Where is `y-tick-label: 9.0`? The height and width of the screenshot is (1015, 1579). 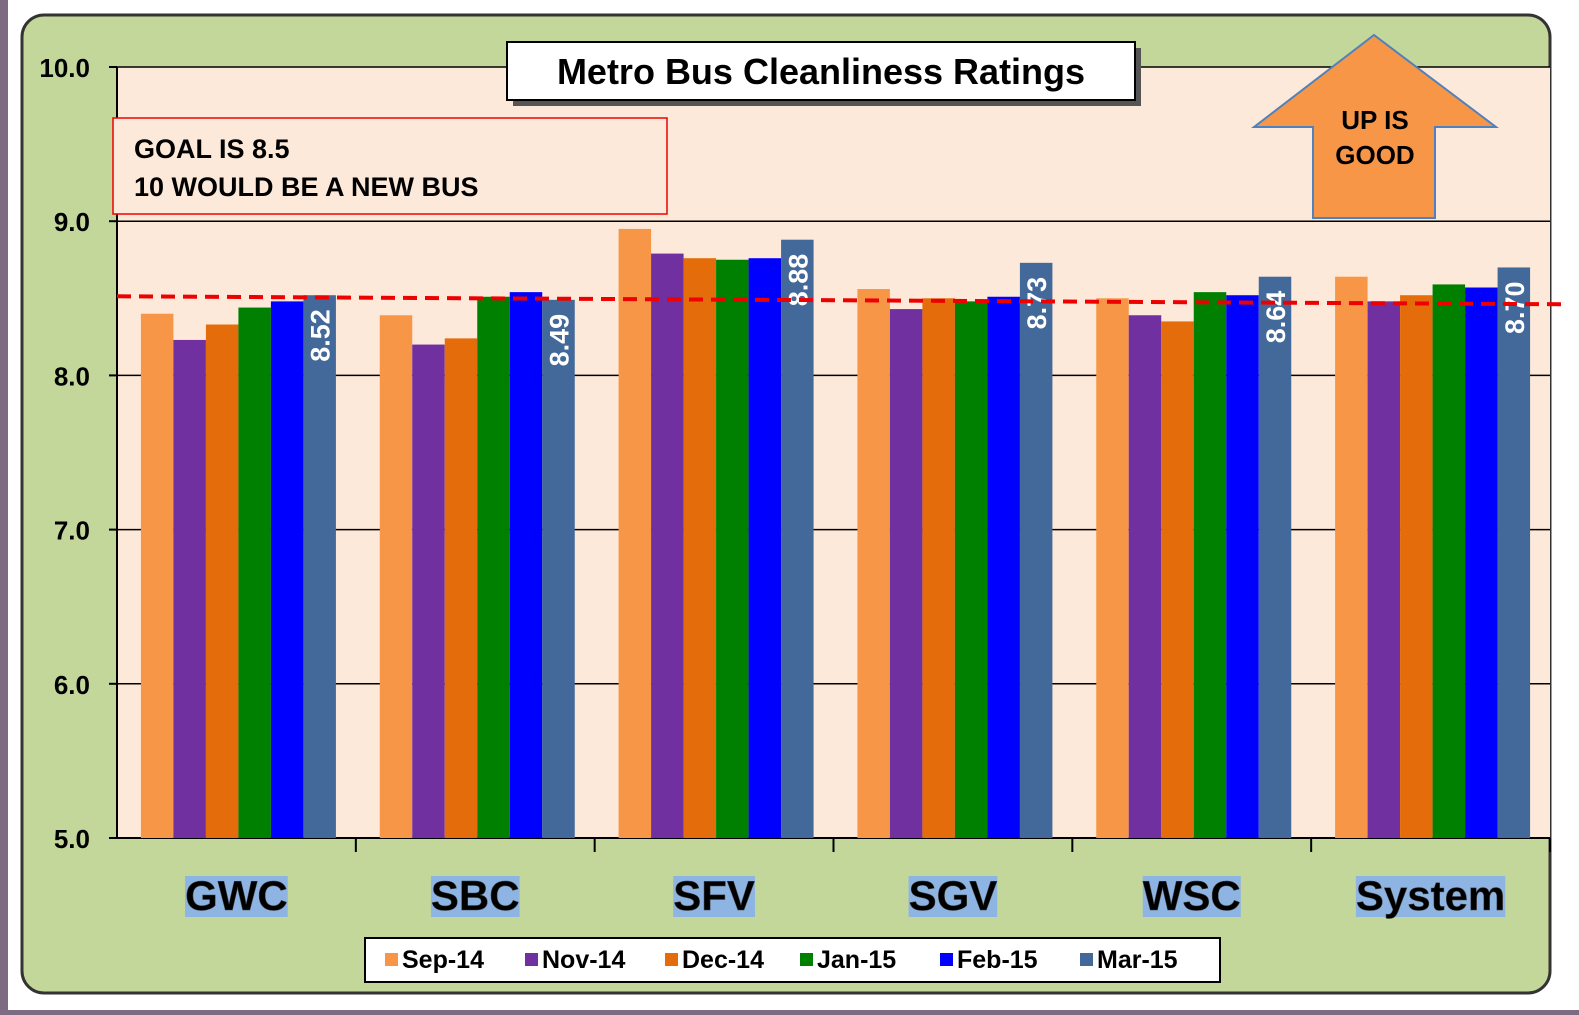 y-tick-label: 9.0 is located at coordinates (72, 222).